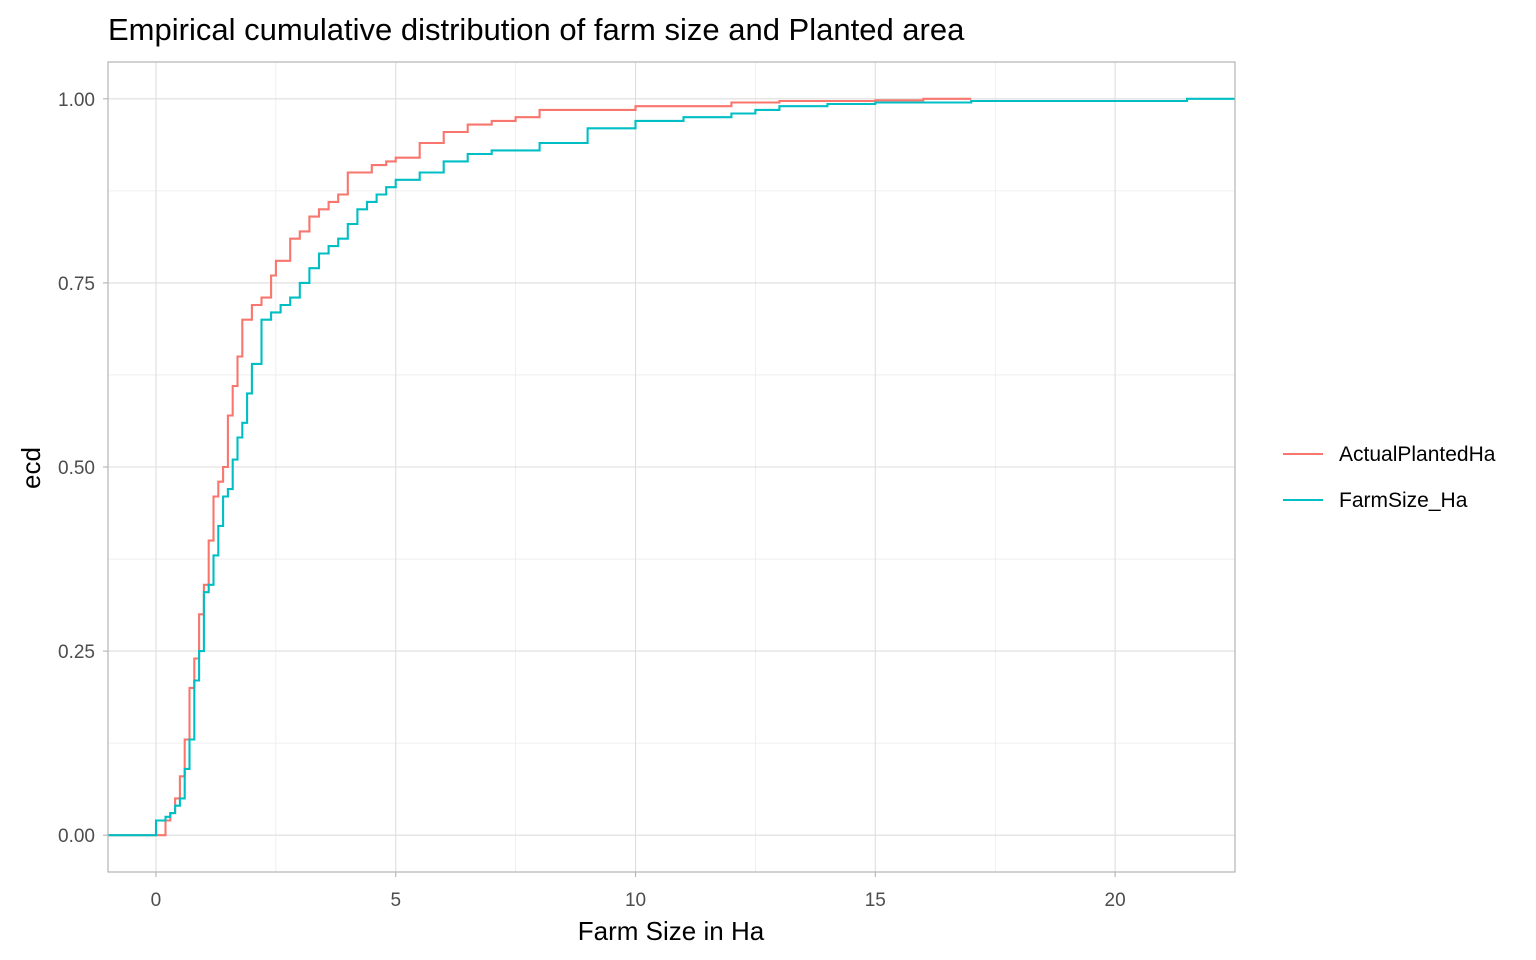 Image resolution: width=1536 pixels, height=960 pixels. Describe the element at coordinates (1115, 900) in the screenshot. I see `x-tick-label: 20` at that location.